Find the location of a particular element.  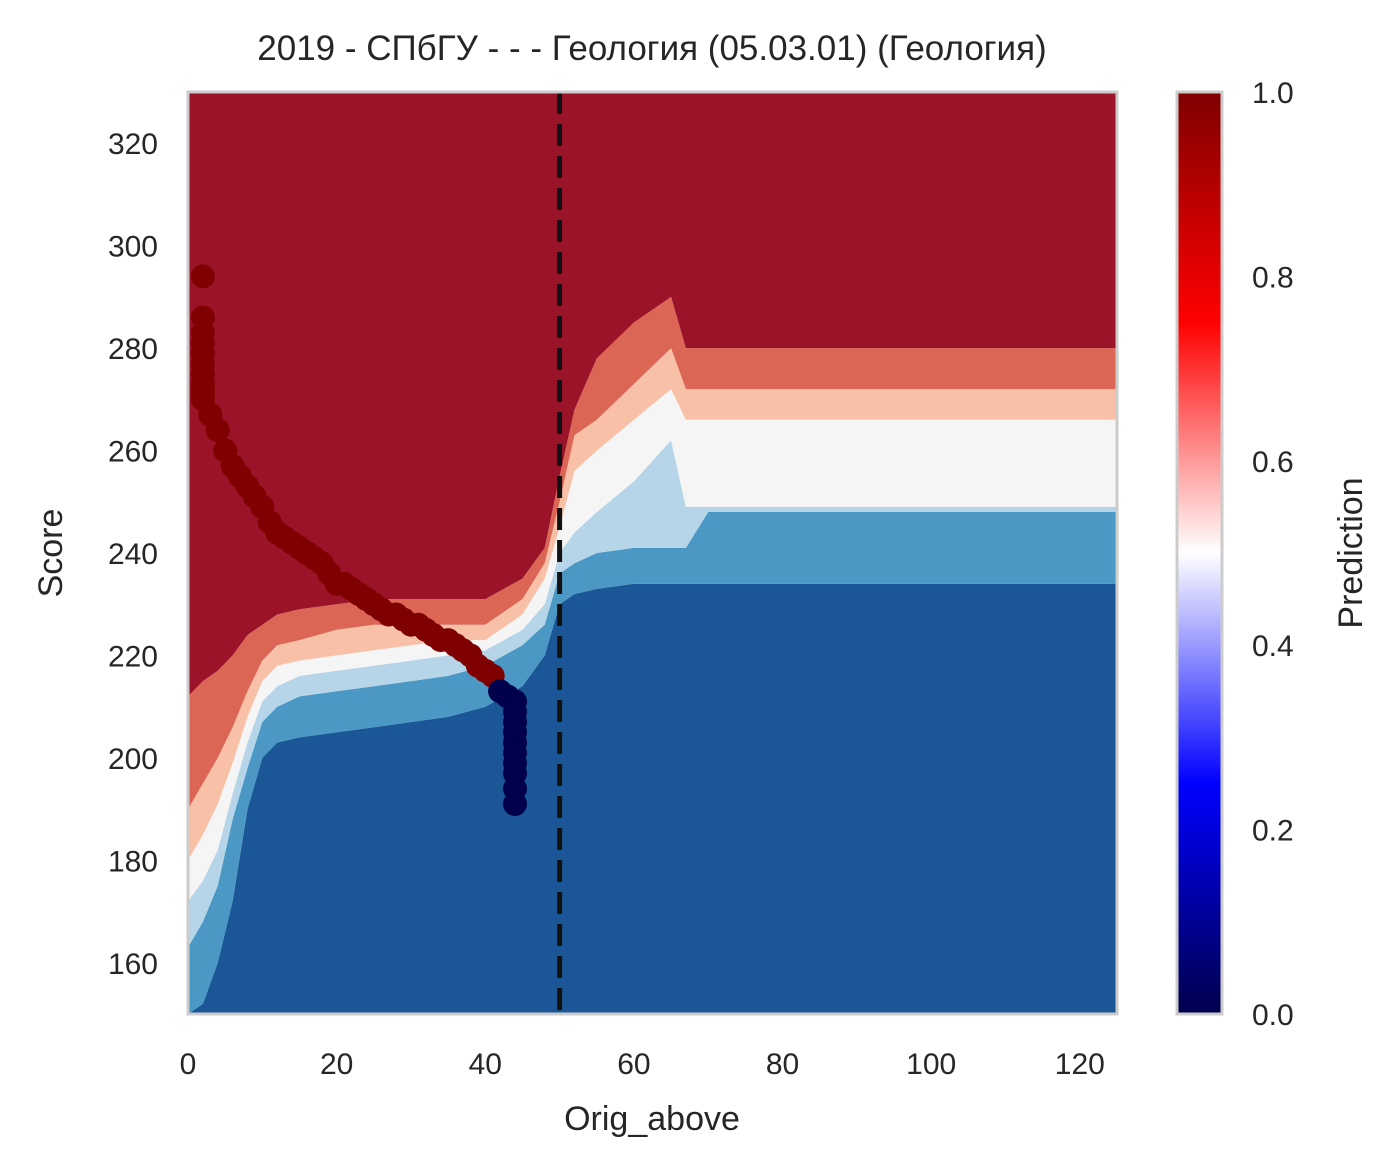

x-tick-label: 100 is located at coordinates (931, 1064).